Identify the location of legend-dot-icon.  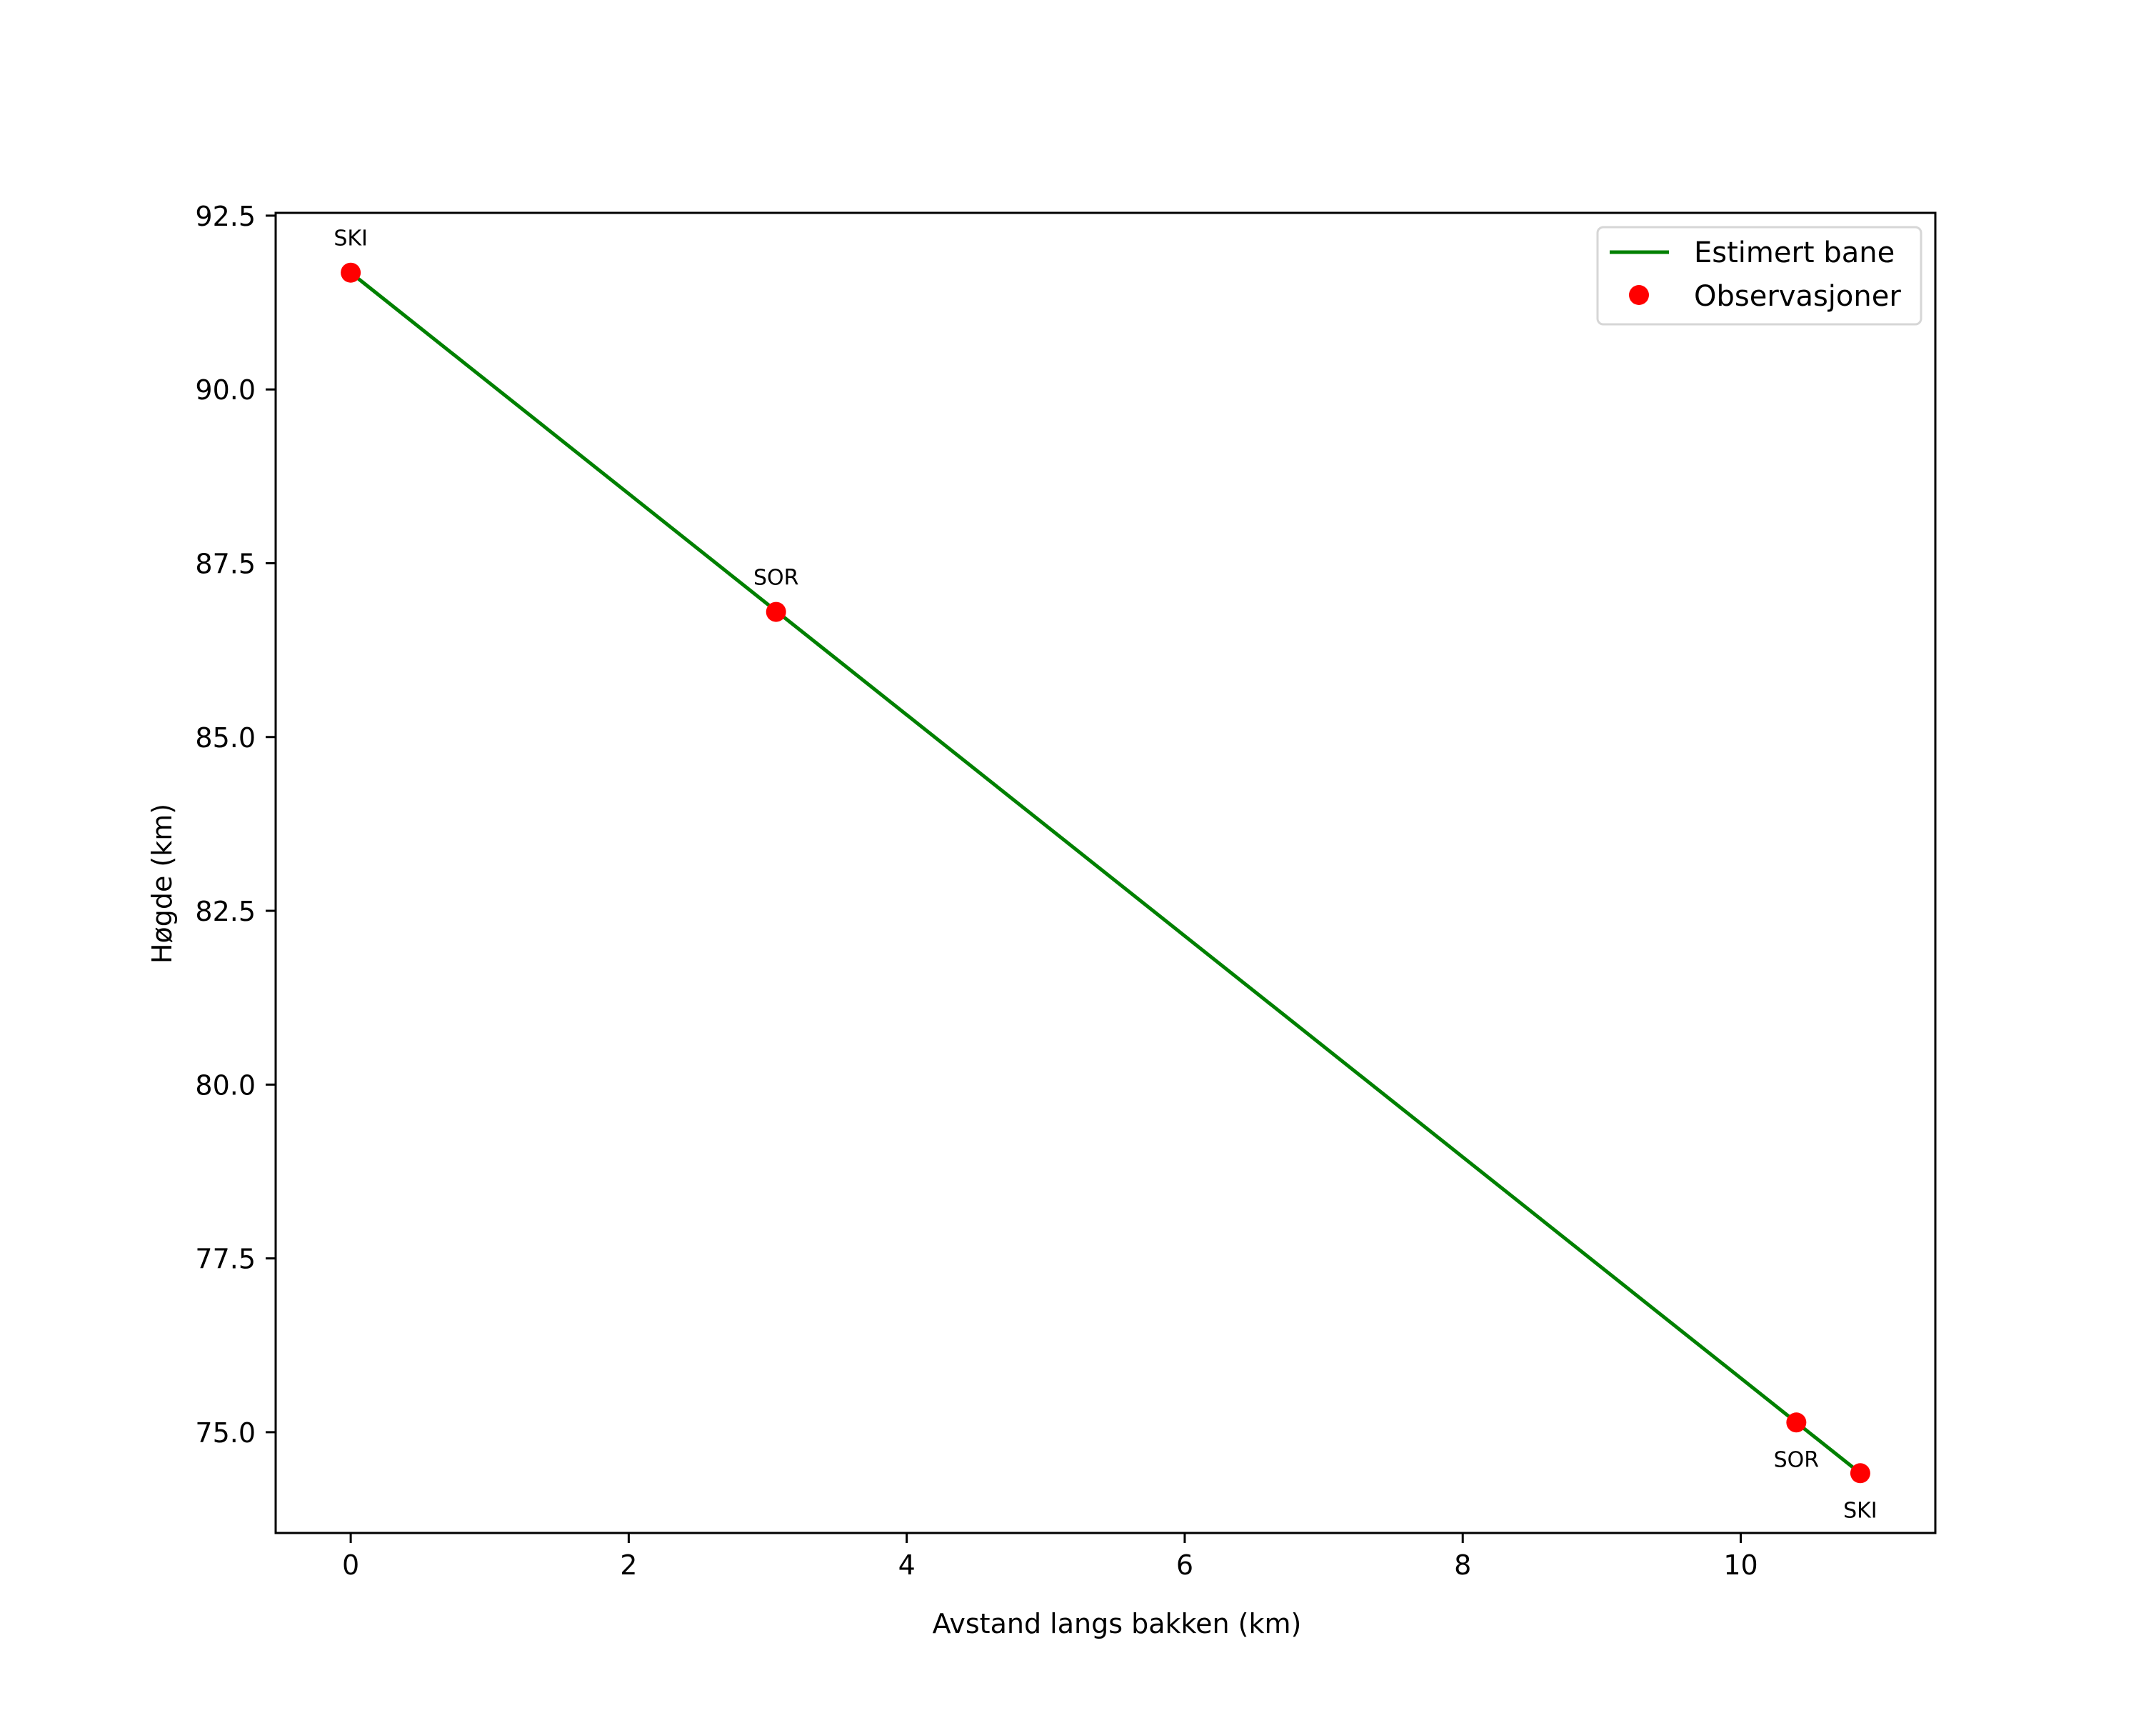
(1639, 295).